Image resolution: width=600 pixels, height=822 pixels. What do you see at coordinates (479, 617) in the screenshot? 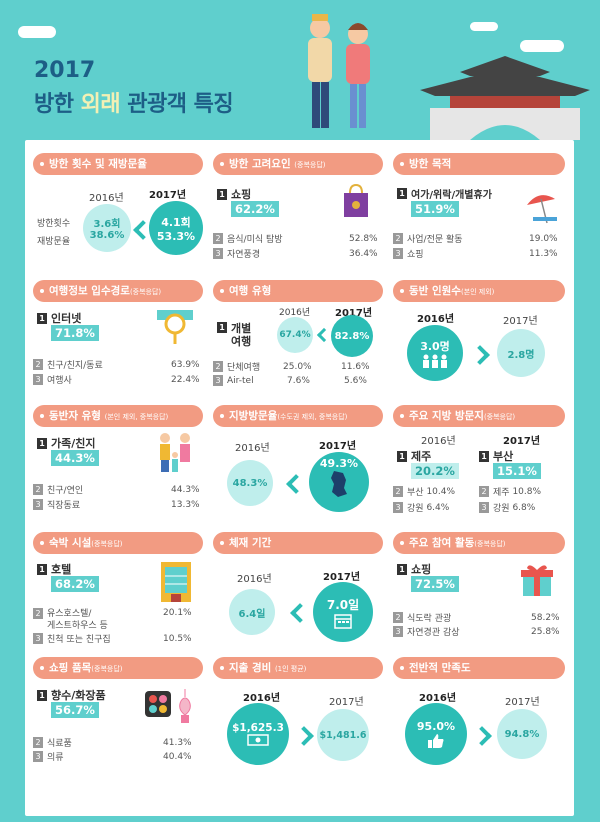
I see `rank-2: 2 식도락 관광 58.2%` at bounding box center [479, 617].